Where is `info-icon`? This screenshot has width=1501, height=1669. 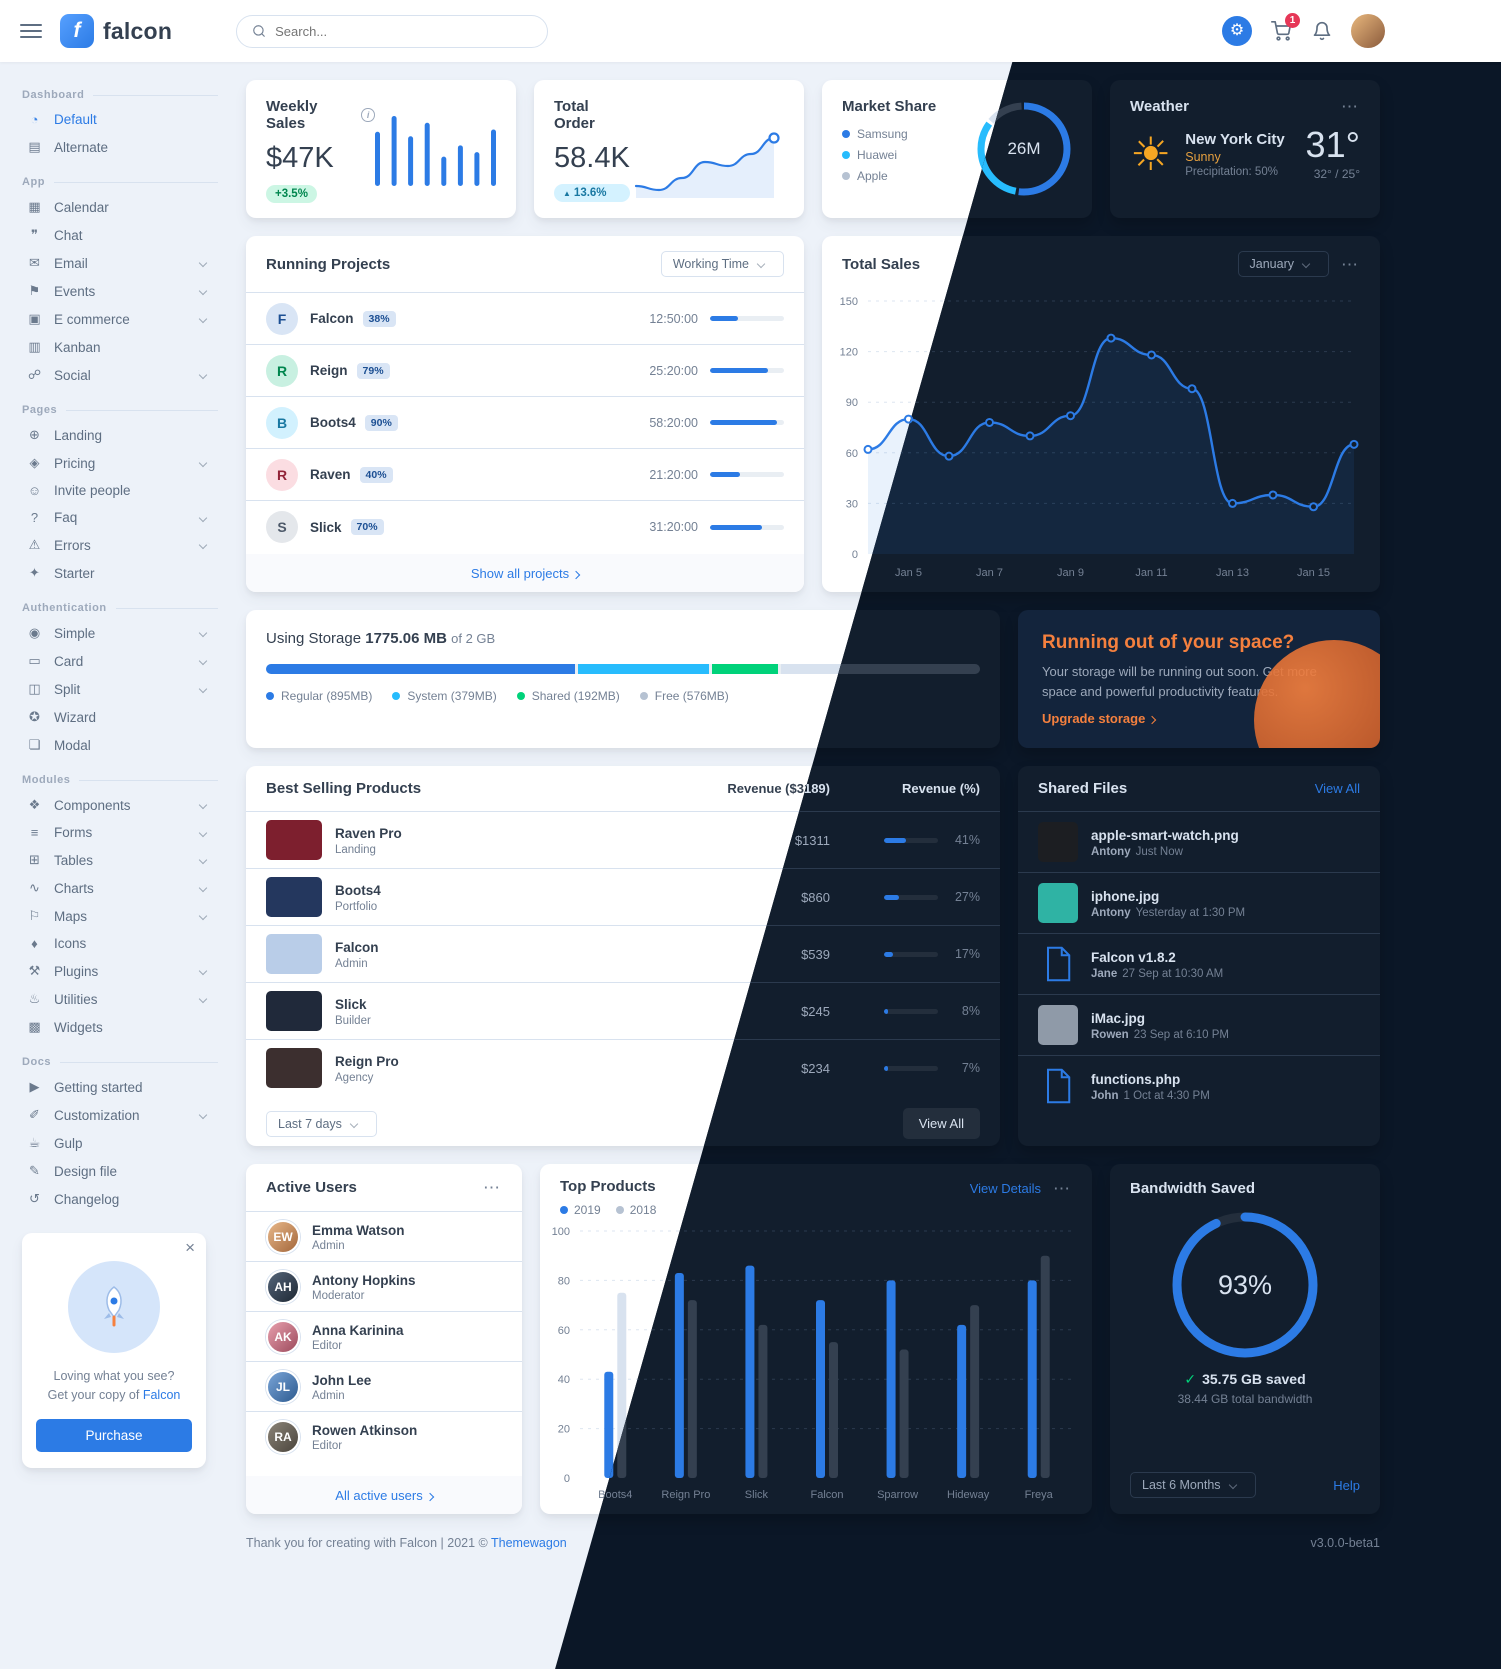
info-icon is located at coordinates (368, 115).